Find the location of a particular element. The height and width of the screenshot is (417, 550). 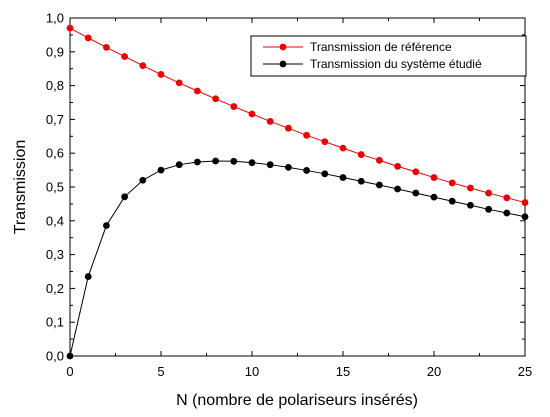

legend-label-reference: Transmission de référence is located at coordinates (381, 47).